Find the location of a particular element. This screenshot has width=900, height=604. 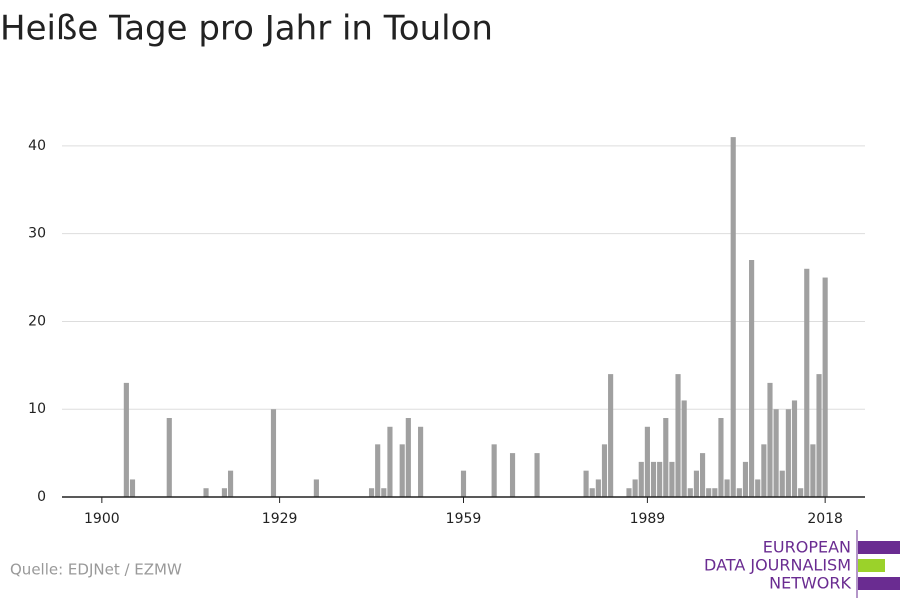

logo-text: DATA JOURNALISM is located at coordinates (777, 565).